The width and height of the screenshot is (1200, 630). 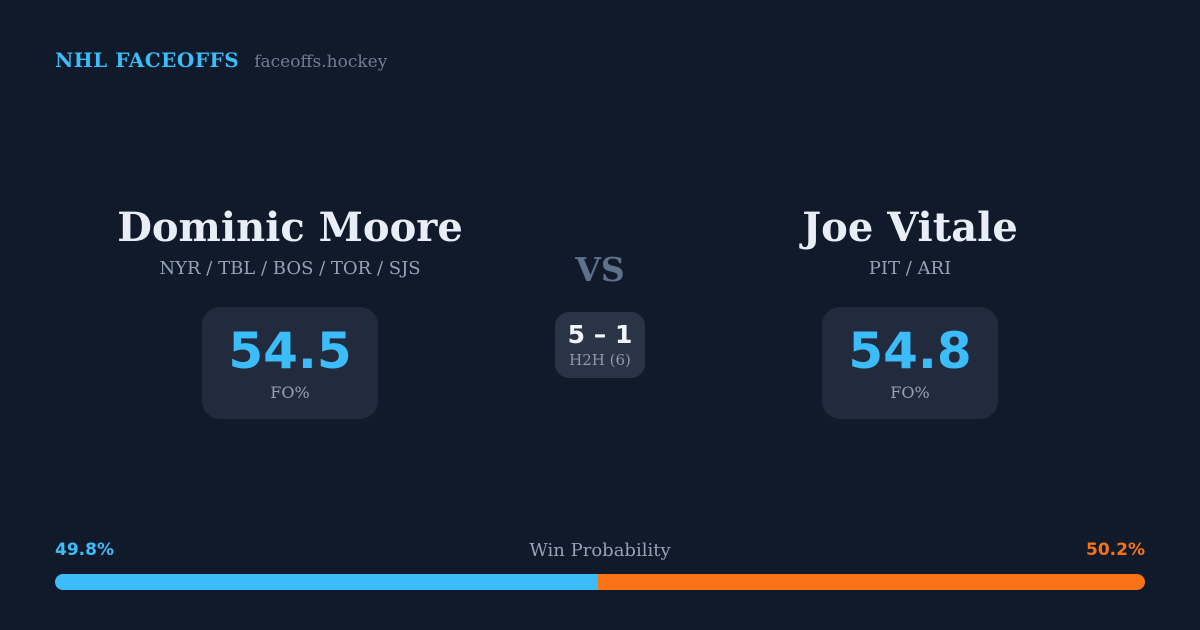 I want to click on win-prob-bar, so click(x=600, y=582).